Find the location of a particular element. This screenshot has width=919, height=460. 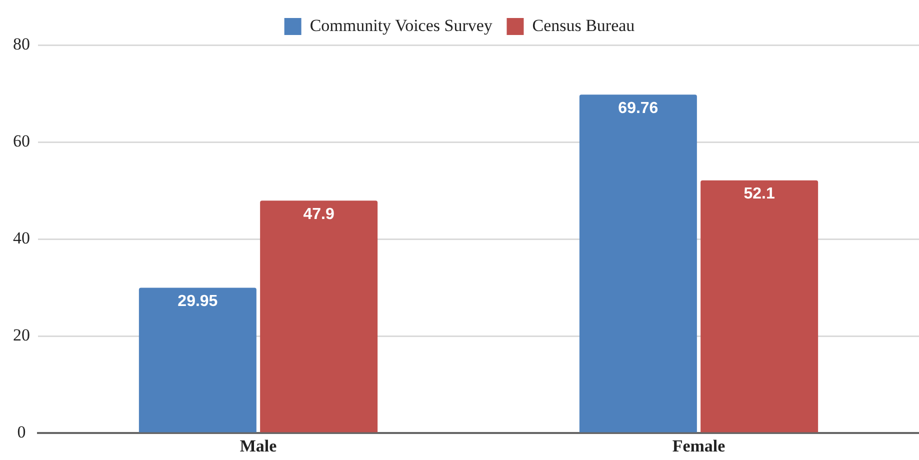

legend-label: Community Voices Survey is located at coordinates (401, 25).